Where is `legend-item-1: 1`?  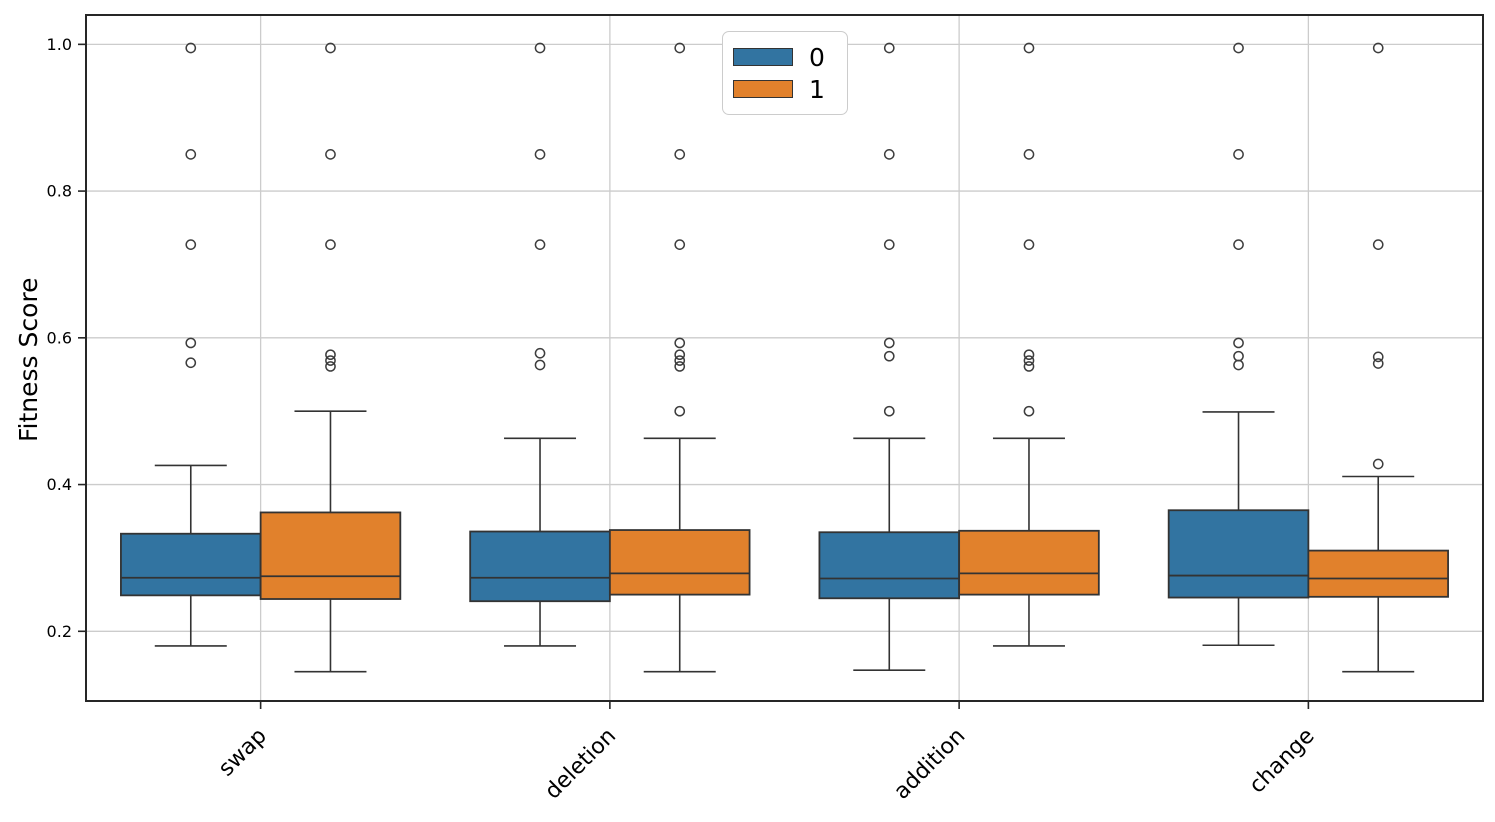
legend-item-1: 1 is located at coordinates (790, 89).